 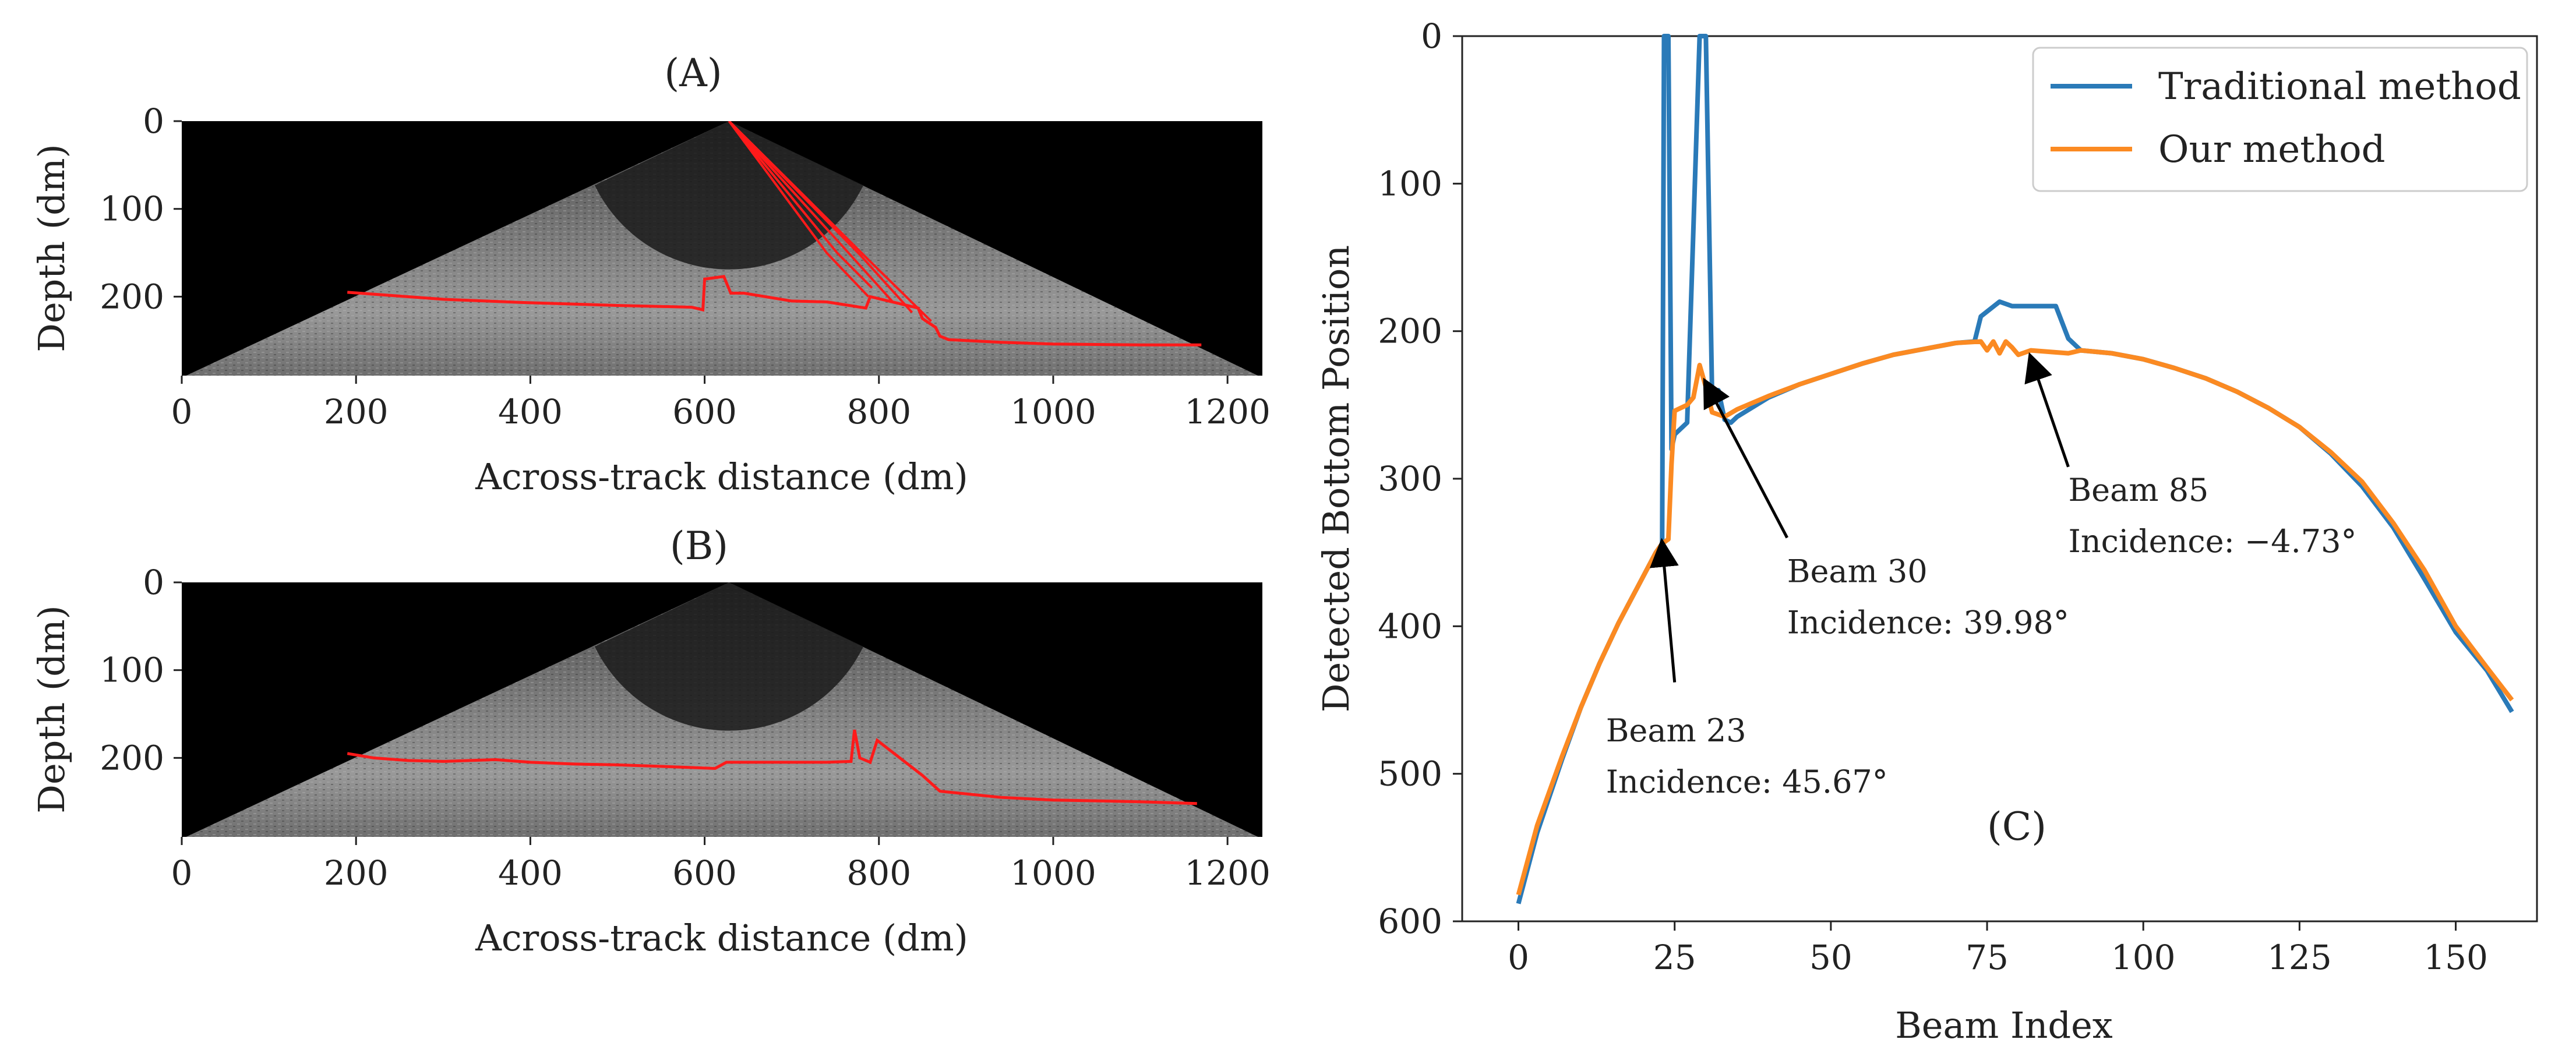 I want to click on panel-c-y-axis-label: Detected Bottom Position, so click(x=1336, y=478).